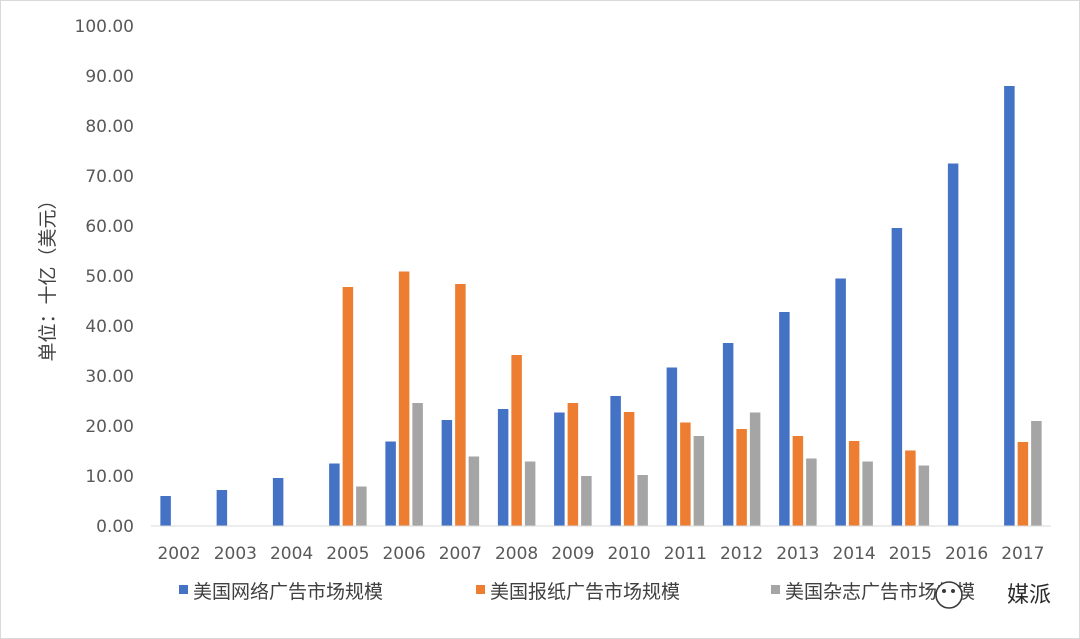  I want to click on y-tick-label: 50.00, so click(109, 277).